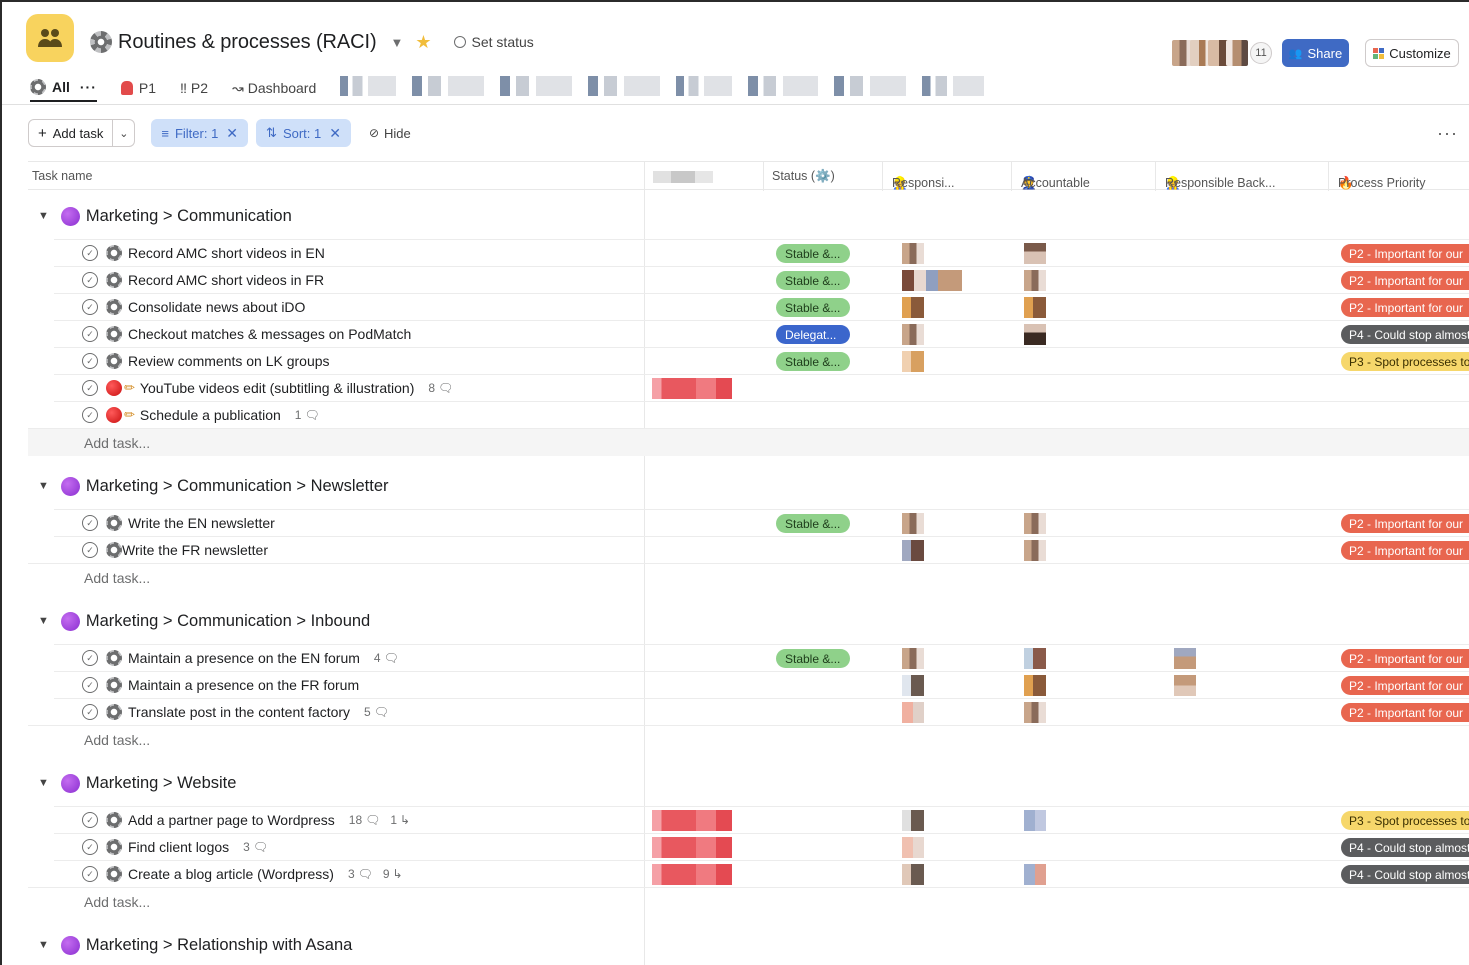 The image size is (1469, 965). I want to click on member-avatars: 11, so click(1222, 53).